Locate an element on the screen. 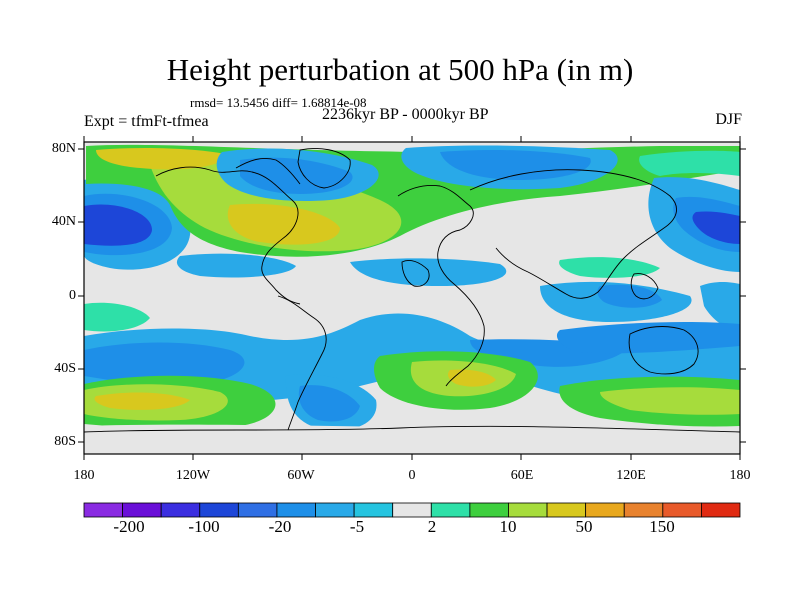 The image size is (800, 600). lon-tick-label: 60W is located at coordinates (301, 475).